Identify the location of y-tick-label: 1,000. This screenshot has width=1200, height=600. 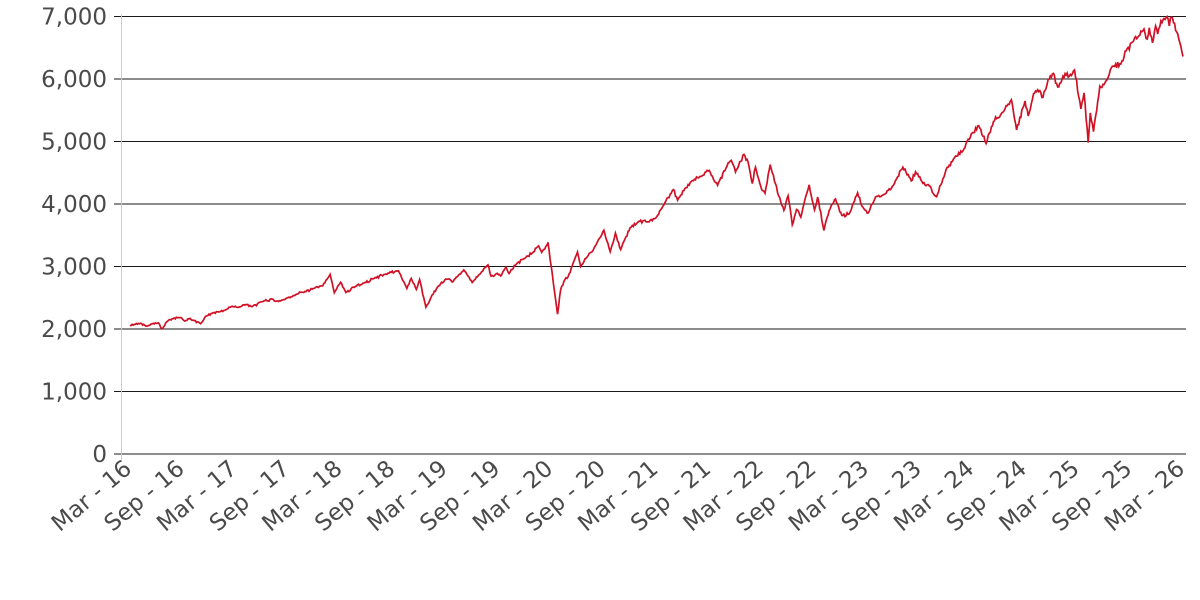
(74, 393).